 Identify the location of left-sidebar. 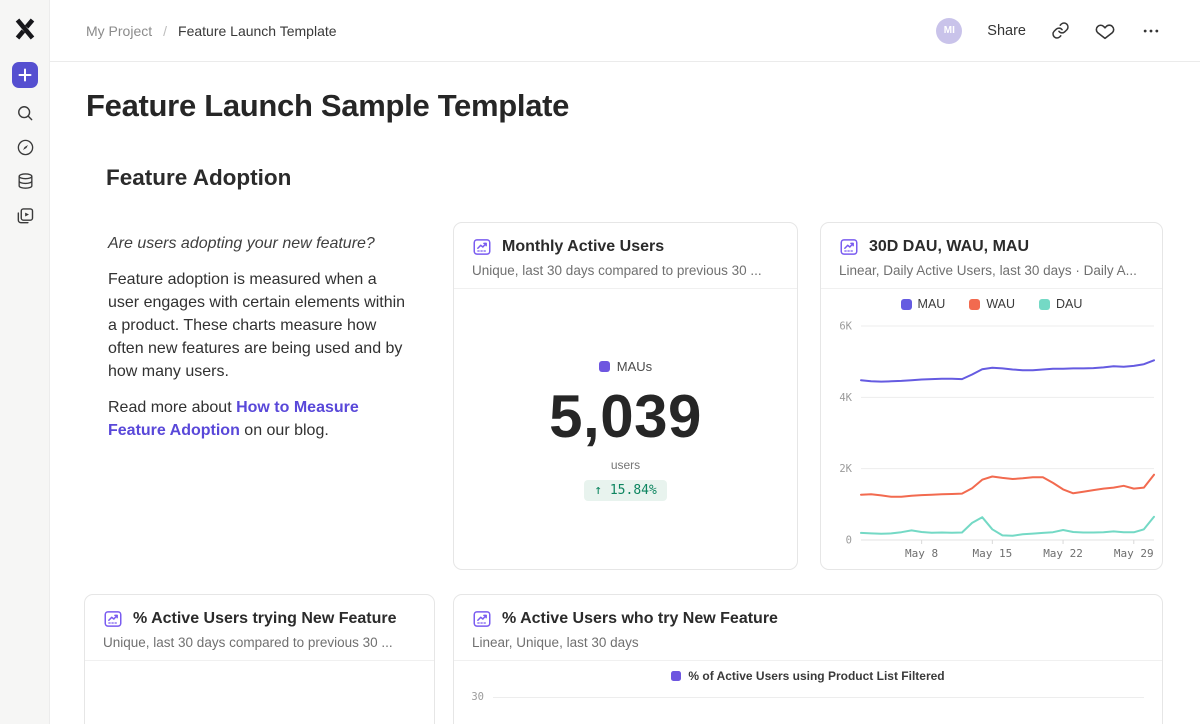
(25, 362).